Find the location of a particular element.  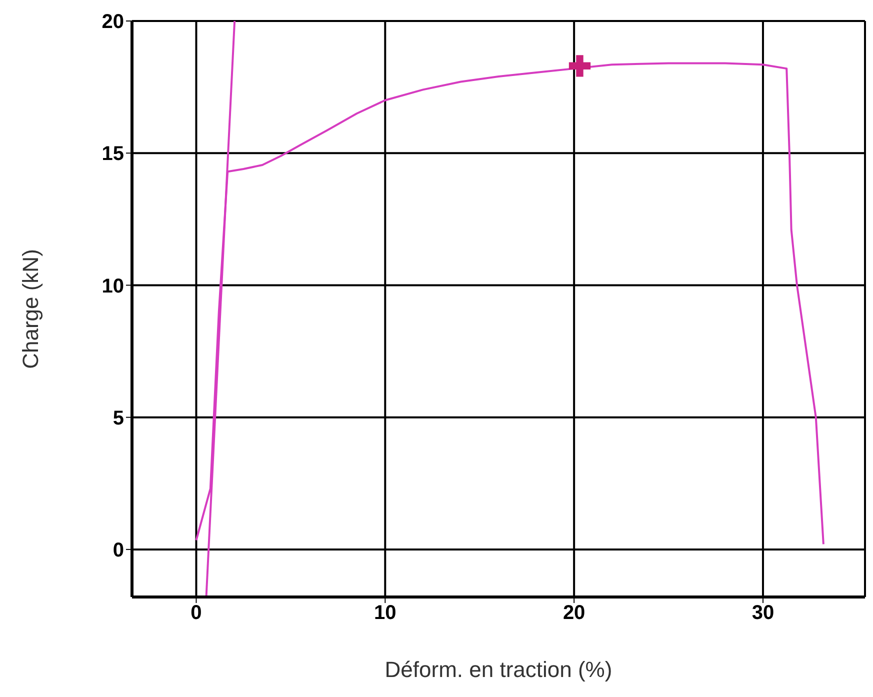

y-axis-title: Charge (kN) is located at coordinates (30, 309).